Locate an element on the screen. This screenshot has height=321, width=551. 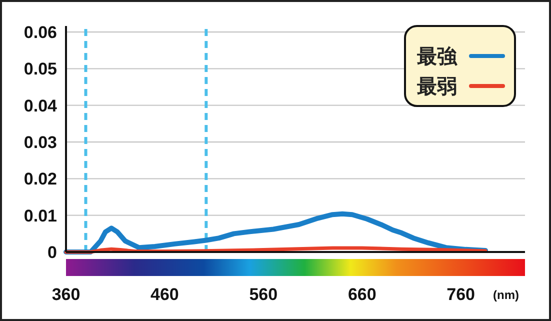
y-tick-label: 0.05 is located at coordinates (40, 69).